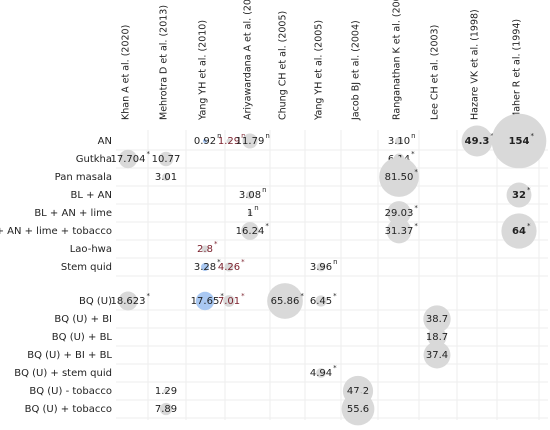 The image size is (550, 430). I want to click on value-label: 3.01, so click(166, 177).